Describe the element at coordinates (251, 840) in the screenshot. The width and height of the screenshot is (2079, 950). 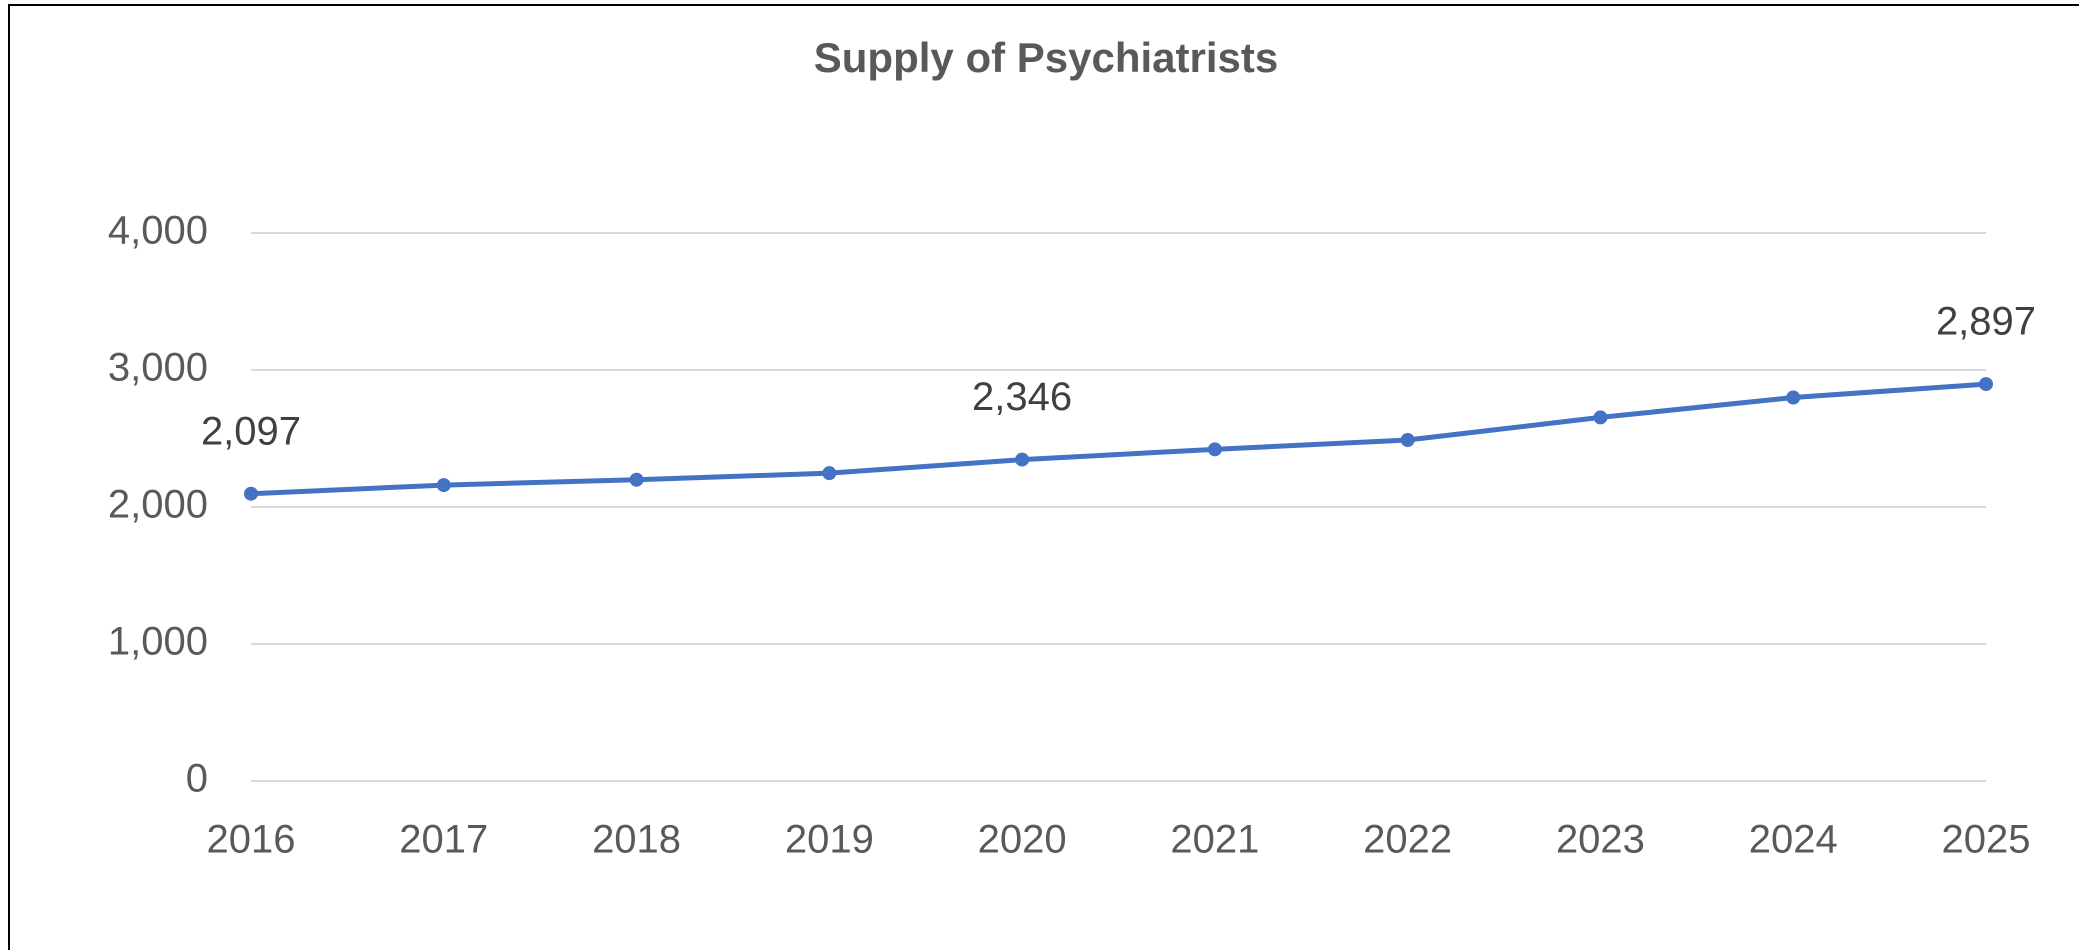
I see `x-tick-label: 2016` at that location.